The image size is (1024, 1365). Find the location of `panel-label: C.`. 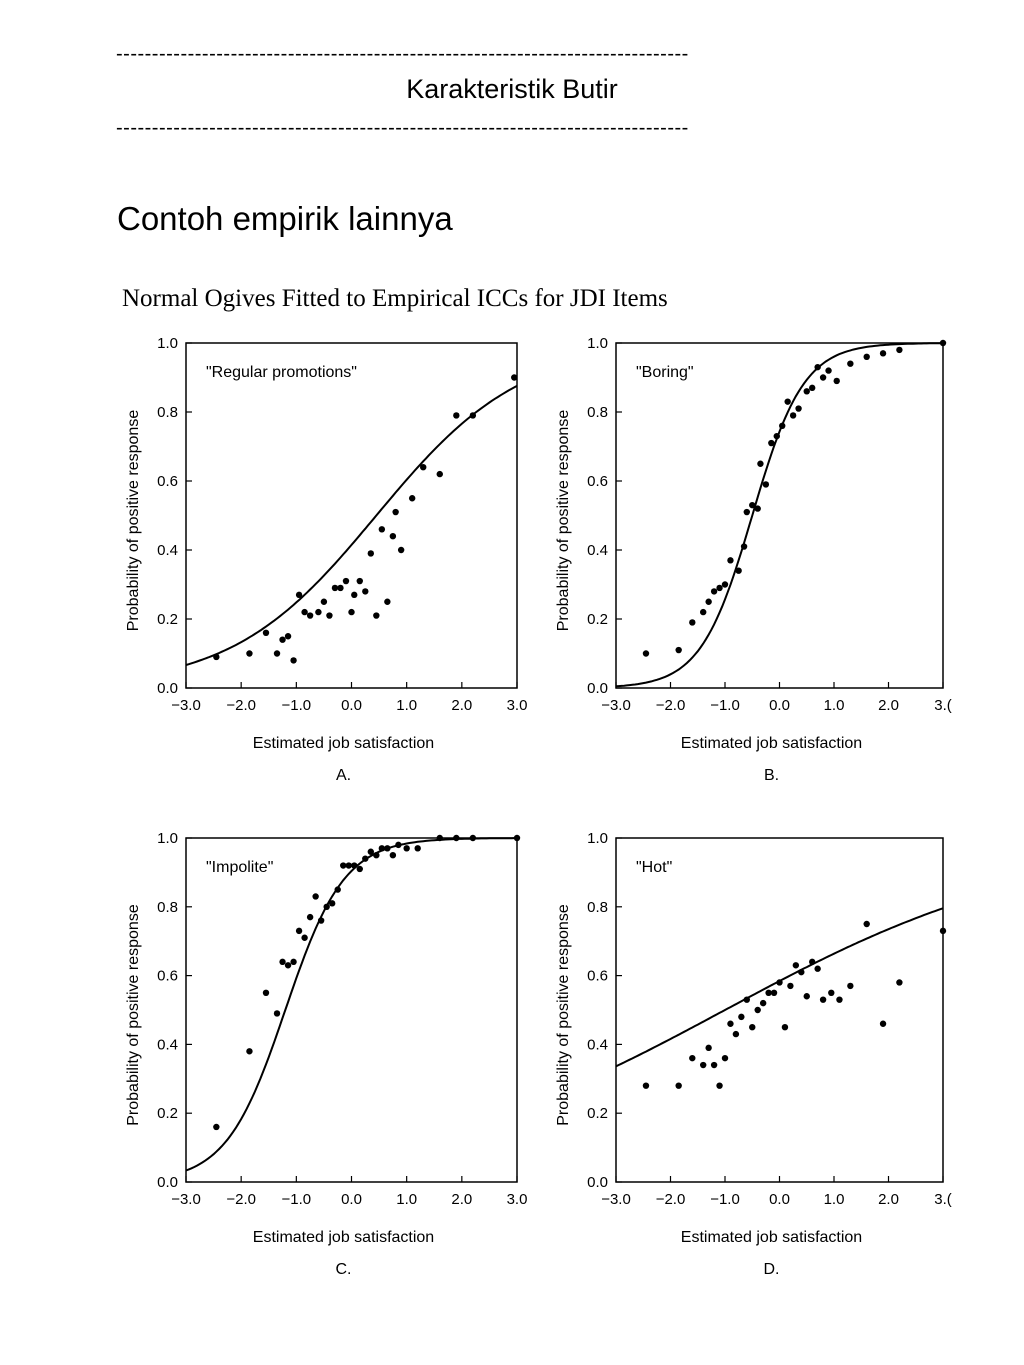

panel-label: C. is located at coordinates (344, 1269).